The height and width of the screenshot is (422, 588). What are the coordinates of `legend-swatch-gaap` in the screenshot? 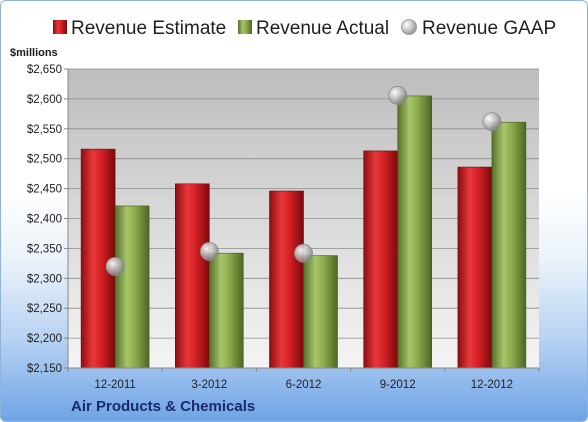 It's located at (409, 27).